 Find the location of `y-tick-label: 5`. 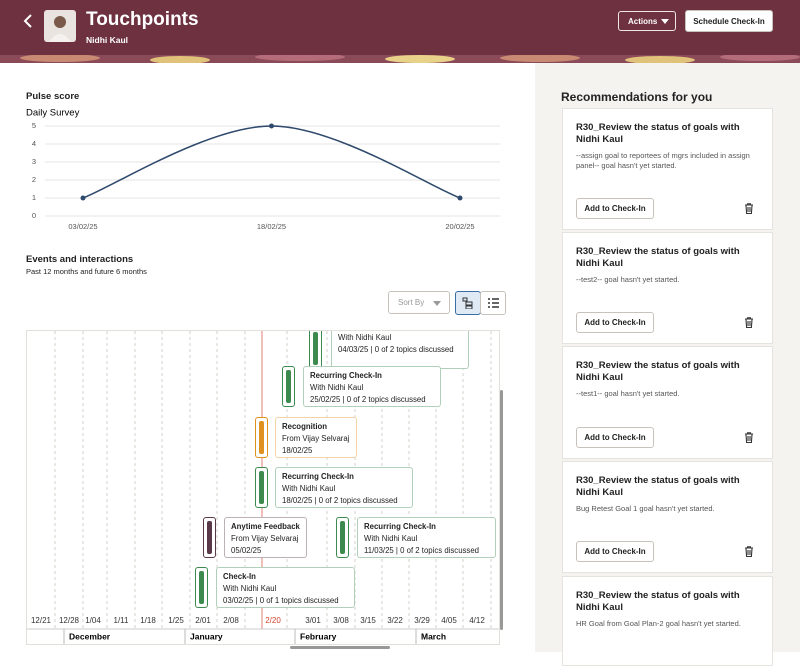

y-tick-label: 5 is located at coordinates (34, 125).